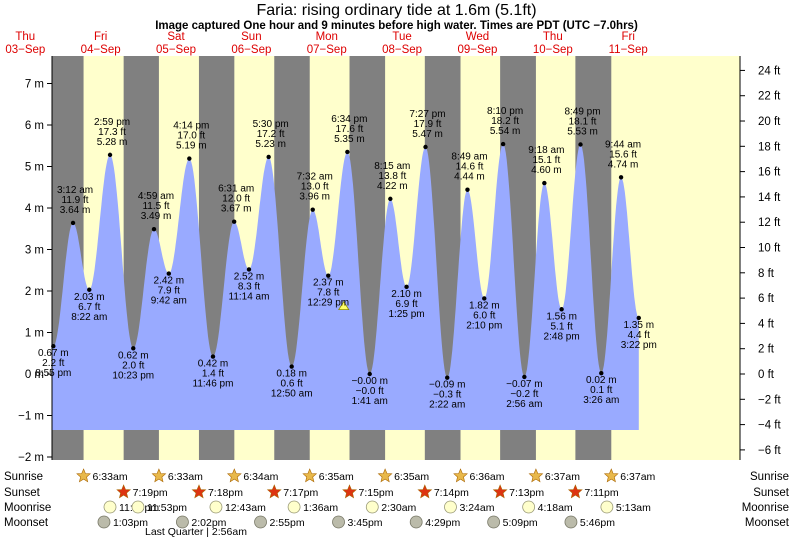  What do you see at coordinates (638, 325) in the screenshot?
I see `tide-label: 1.35 m` at bounding box center [638, 325].